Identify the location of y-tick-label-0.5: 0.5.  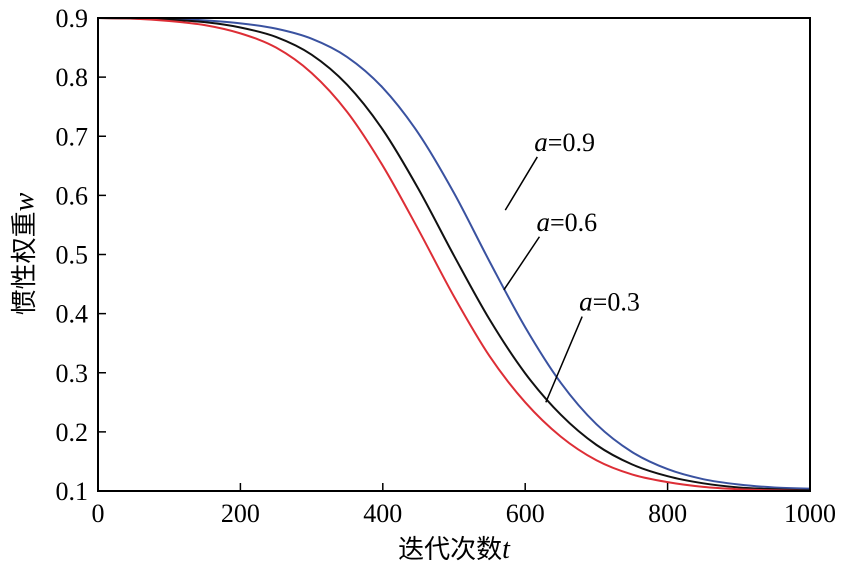
(72, 255).